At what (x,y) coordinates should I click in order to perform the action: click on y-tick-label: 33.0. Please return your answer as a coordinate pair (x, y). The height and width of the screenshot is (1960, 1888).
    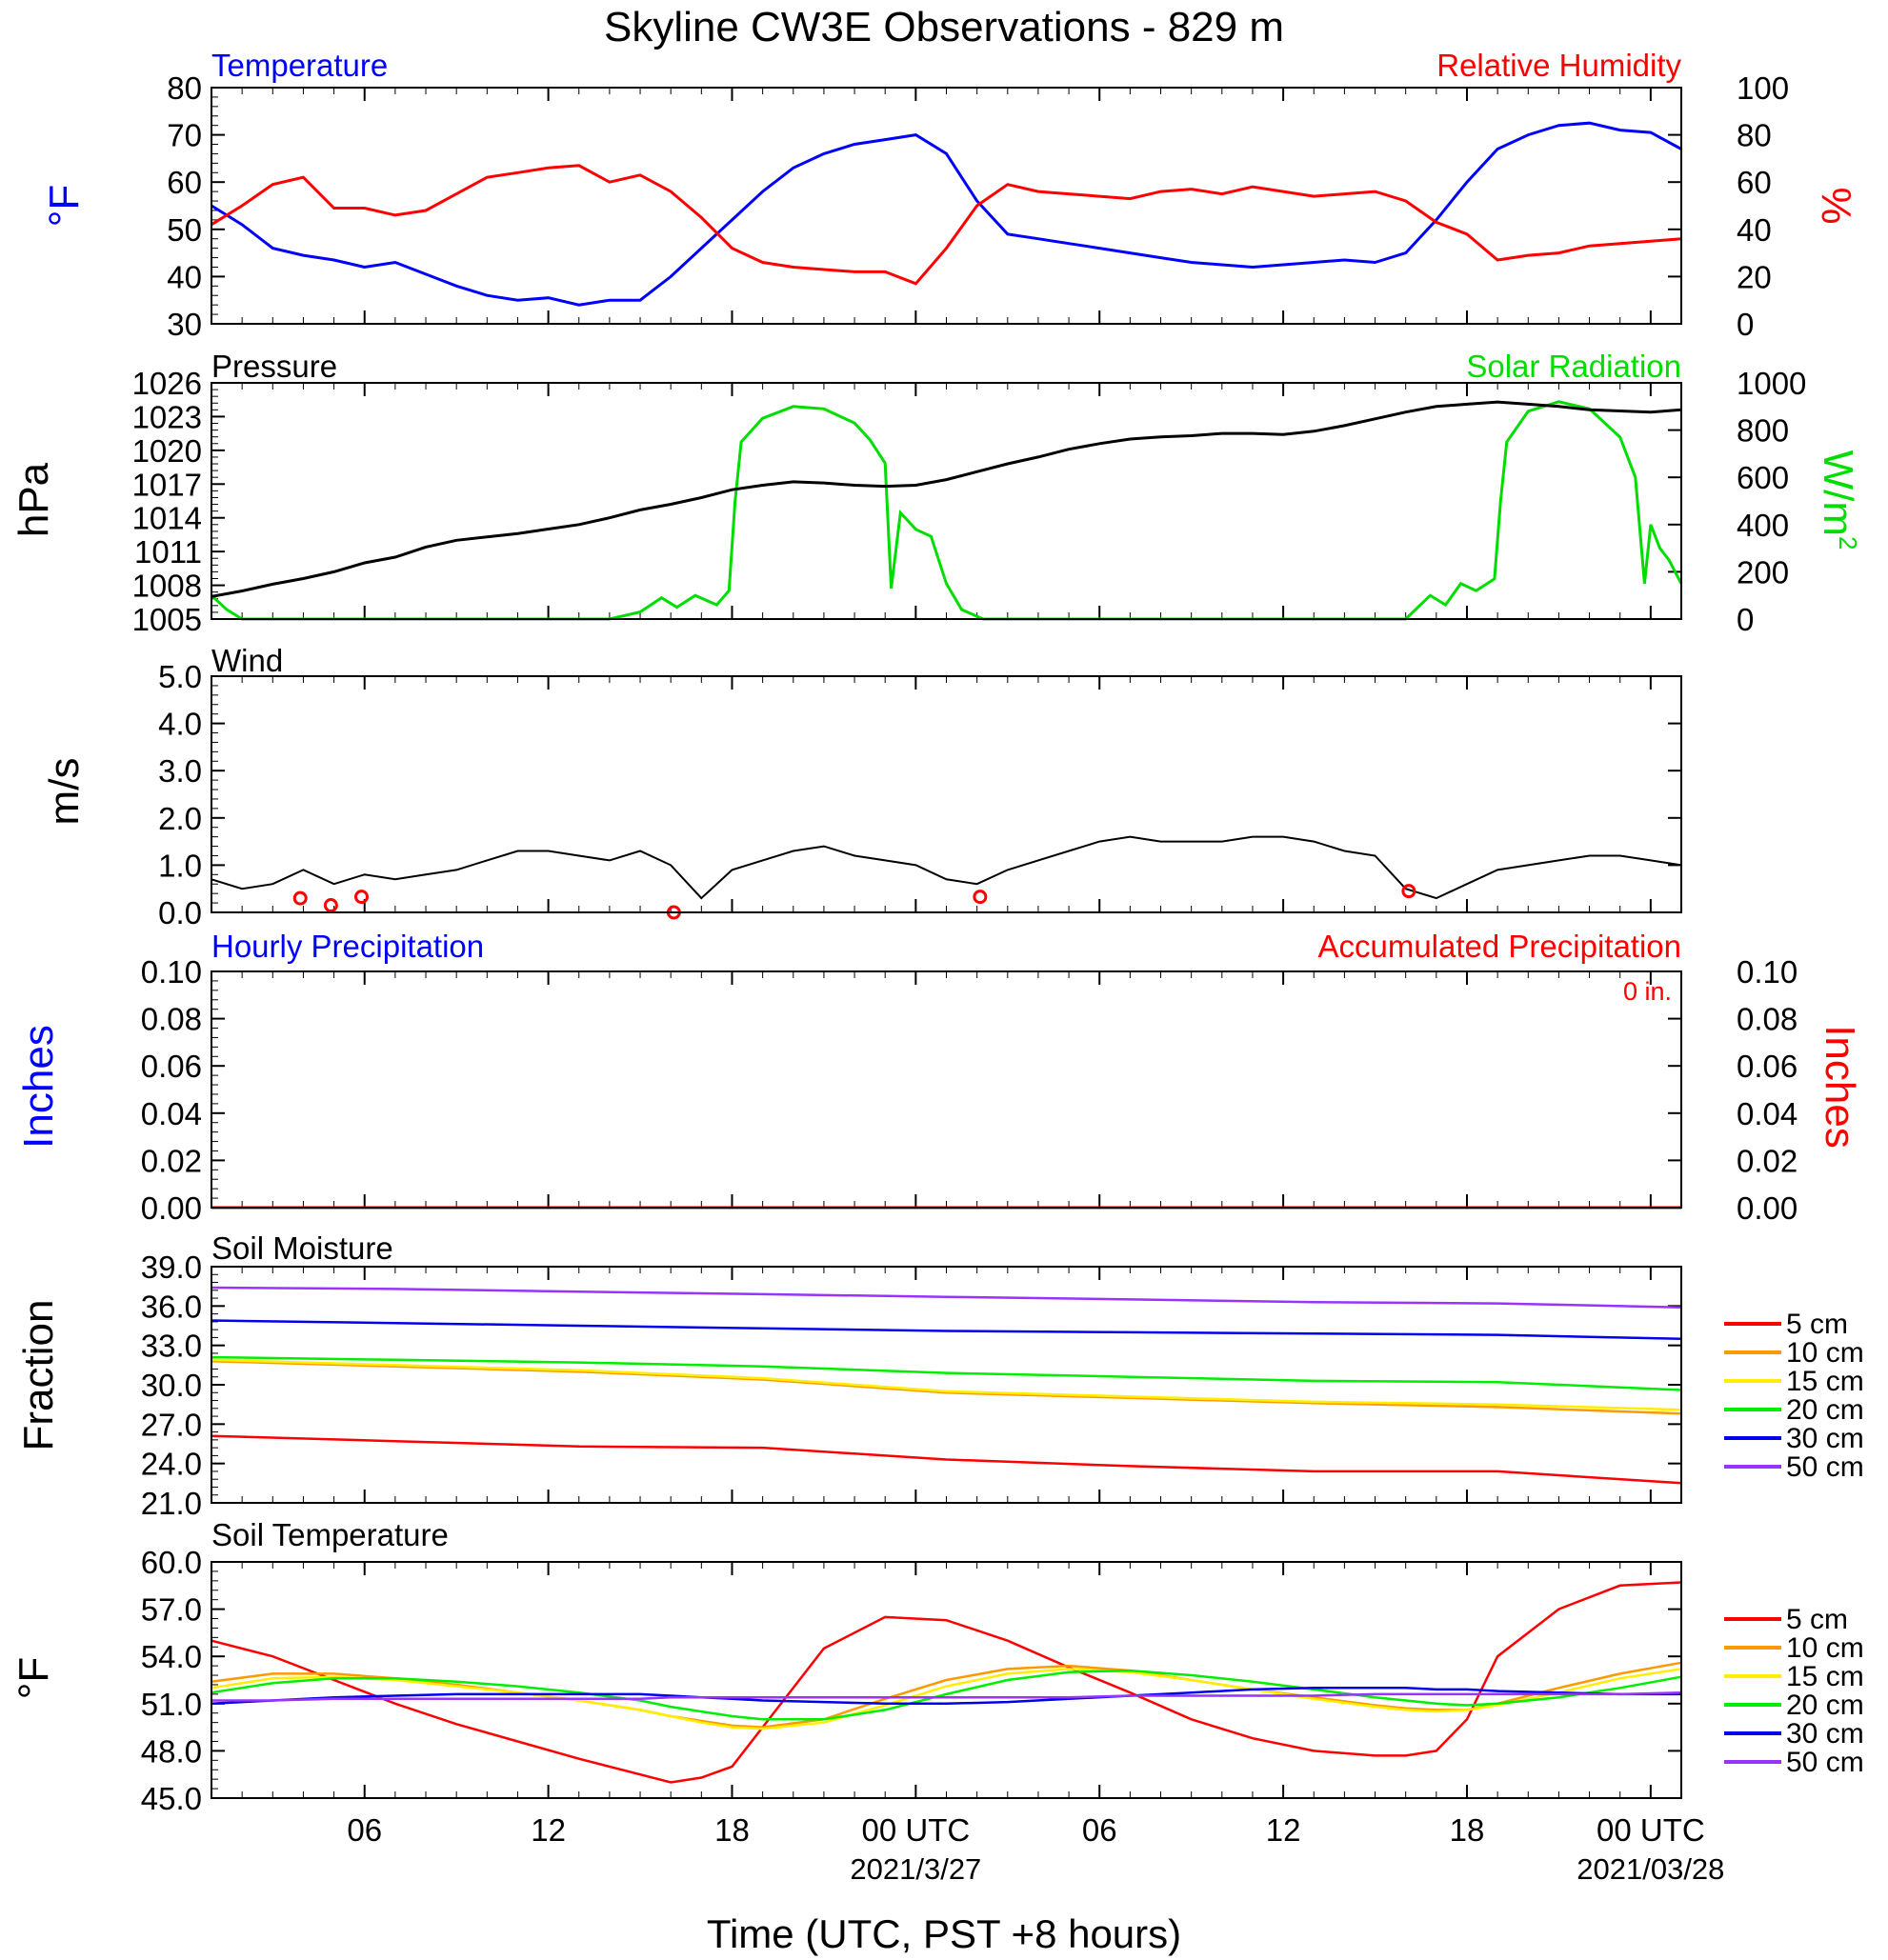
    Looking at the image, I should click on (171, 1346).